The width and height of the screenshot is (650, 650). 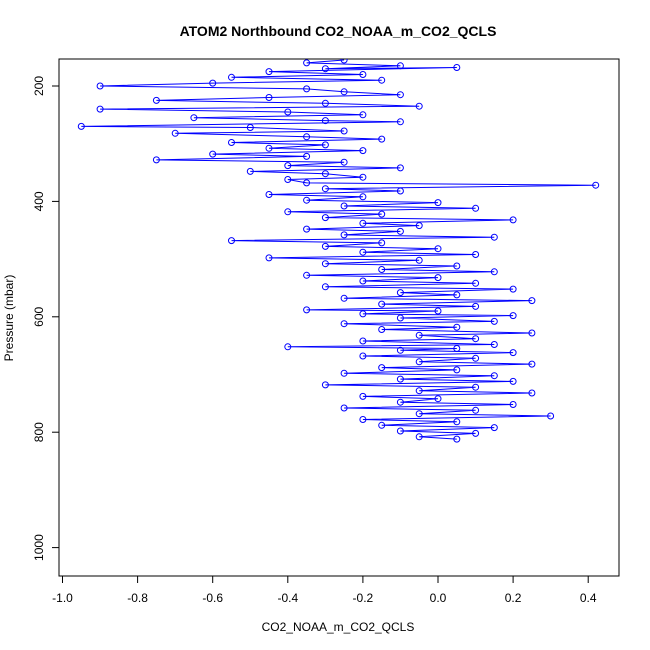 I want to click on x-tick-label: -0.6, so click(x=212, y=598).